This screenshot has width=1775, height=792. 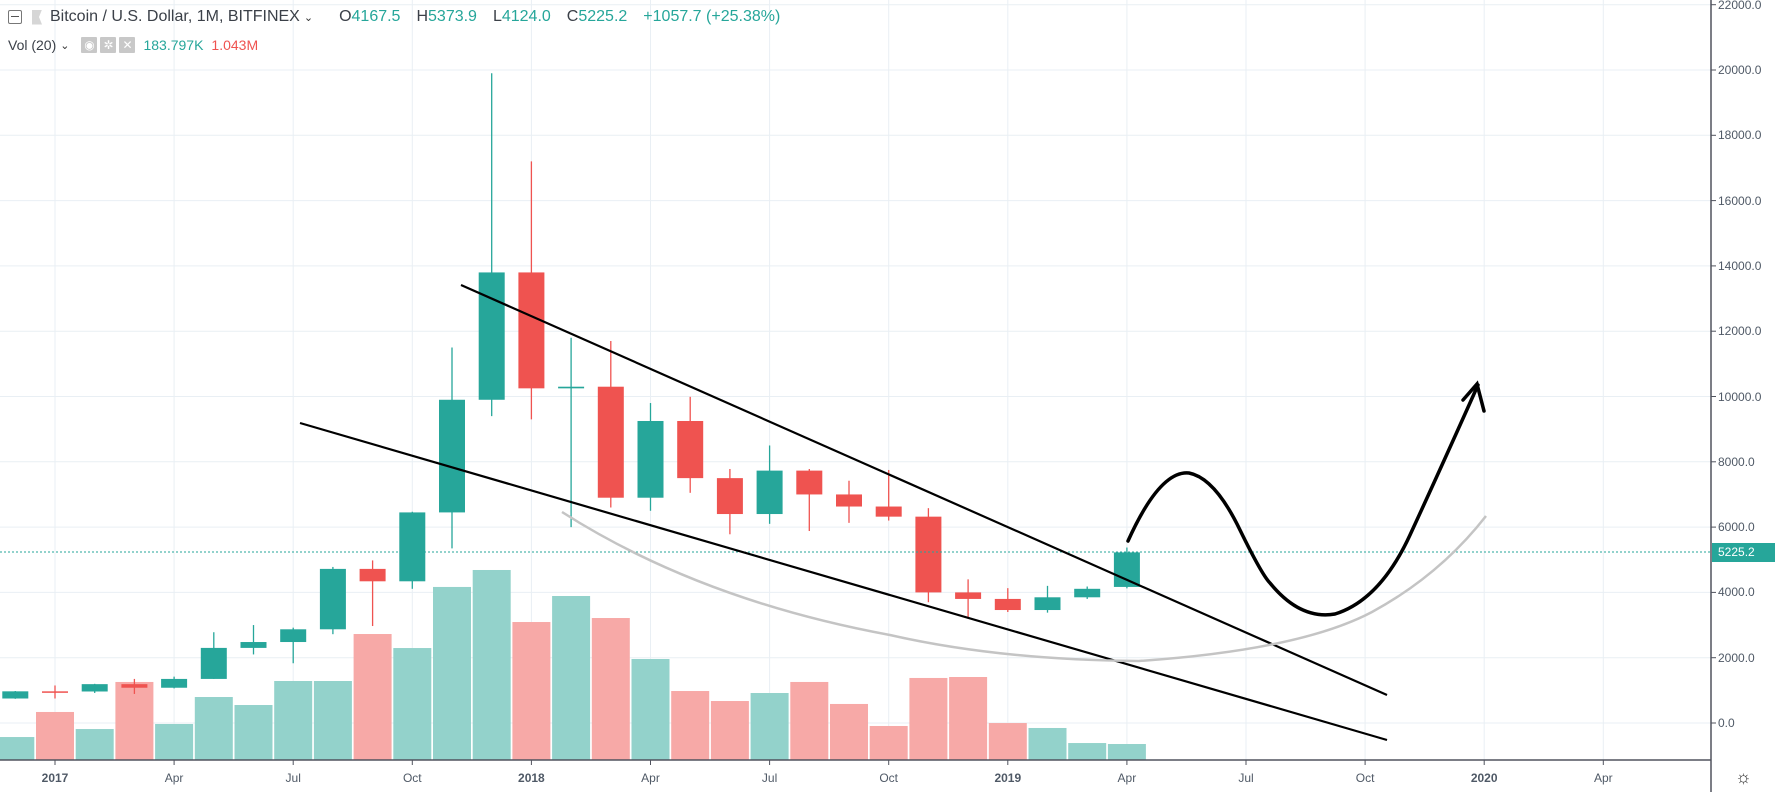 I want to click on time-tick-label: 2019, so click(x=1008, y=778).